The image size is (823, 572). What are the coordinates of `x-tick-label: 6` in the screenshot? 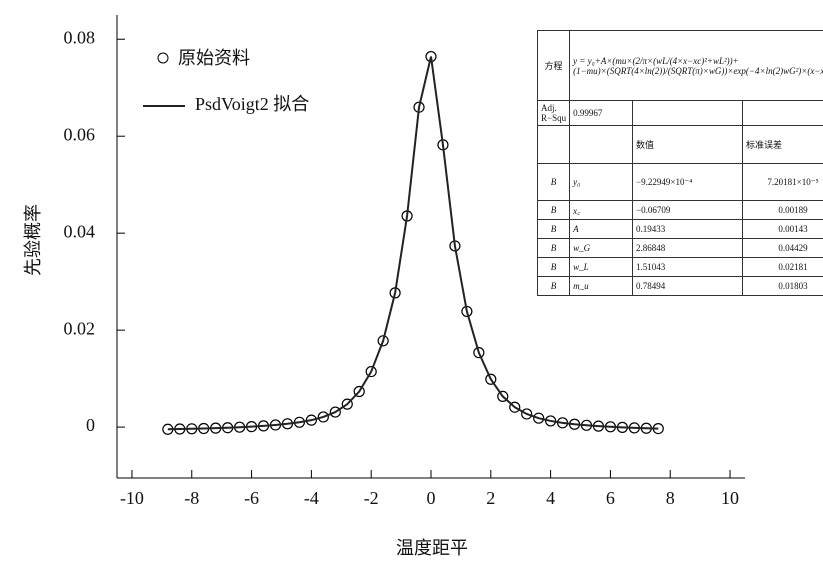 It's located at (610, 498).